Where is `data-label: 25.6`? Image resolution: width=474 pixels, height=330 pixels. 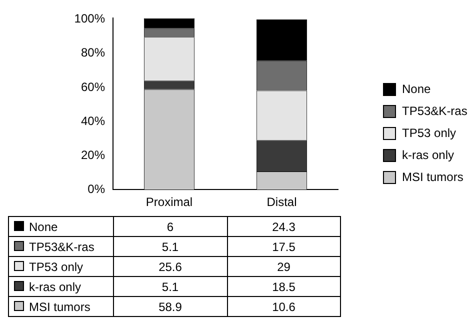
data-label: 25.6 is located at coordinates (170, 266).